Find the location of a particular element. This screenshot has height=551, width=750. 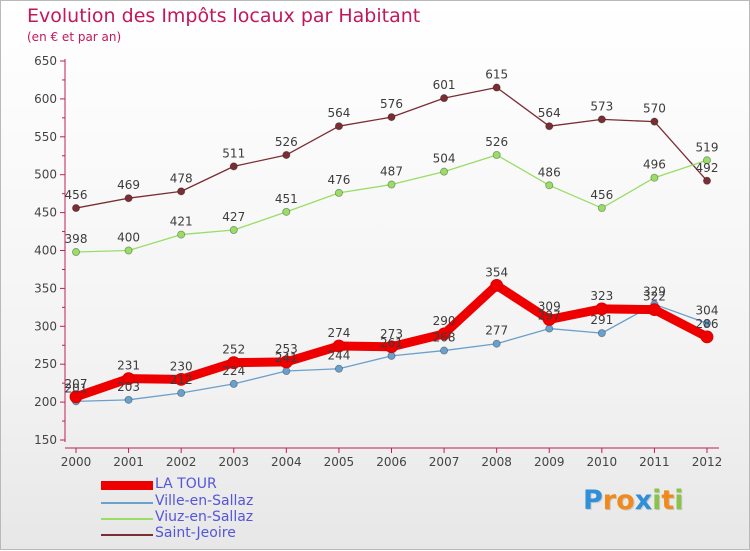

data-label: 261 is located at coordinates (391, 343).